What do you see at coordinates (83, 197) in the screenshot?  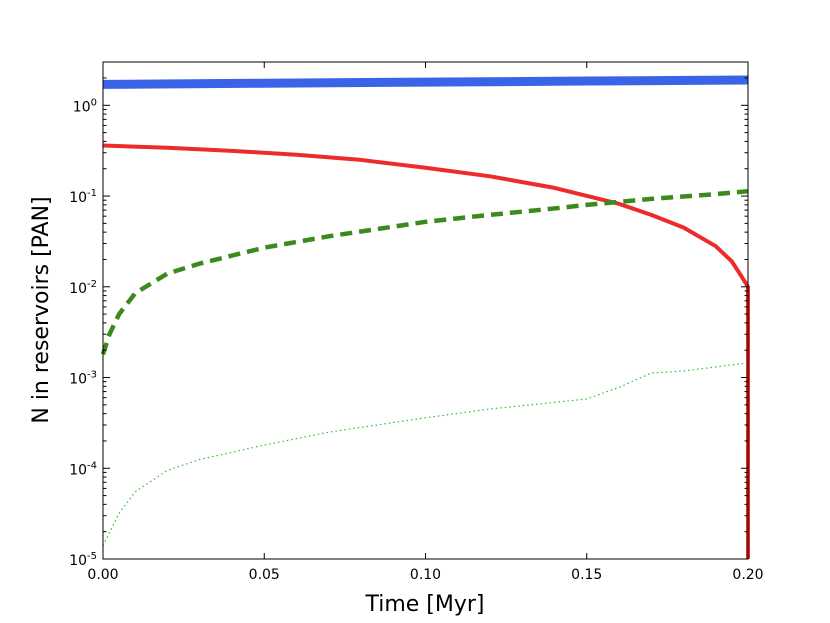 I see `y-tick-label: 10⁻¹` at bounding box center [83, 197].